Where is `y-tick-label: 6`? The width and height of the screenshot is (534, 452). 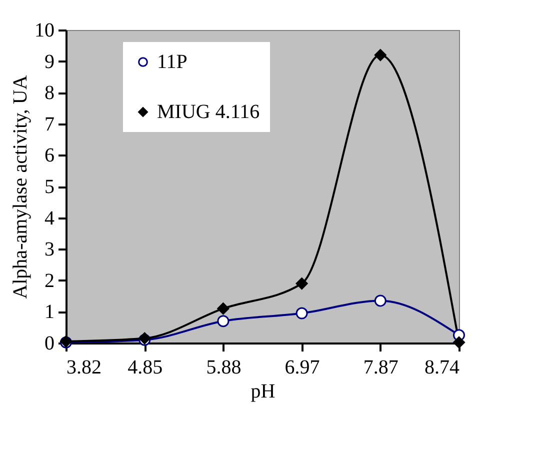 y-tick-label: 6 is located at coordinates (49, 155).